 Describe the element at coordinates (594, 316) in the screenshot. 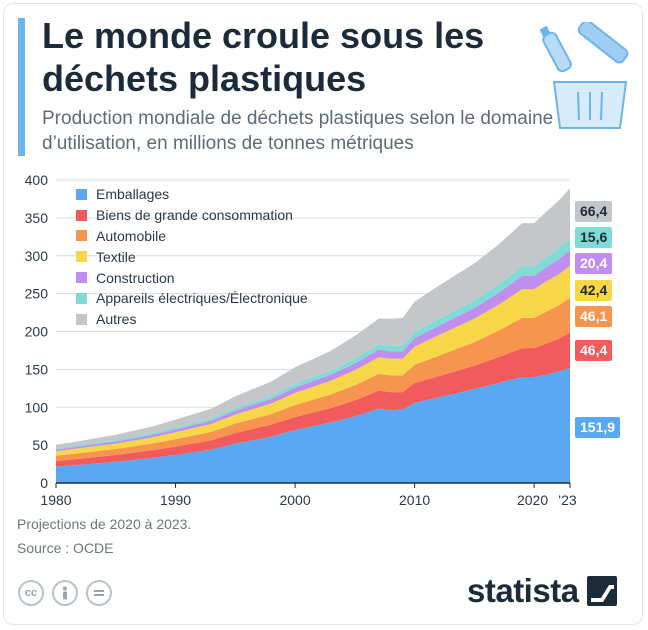

I see `end-value-label: 46,1` at that location.